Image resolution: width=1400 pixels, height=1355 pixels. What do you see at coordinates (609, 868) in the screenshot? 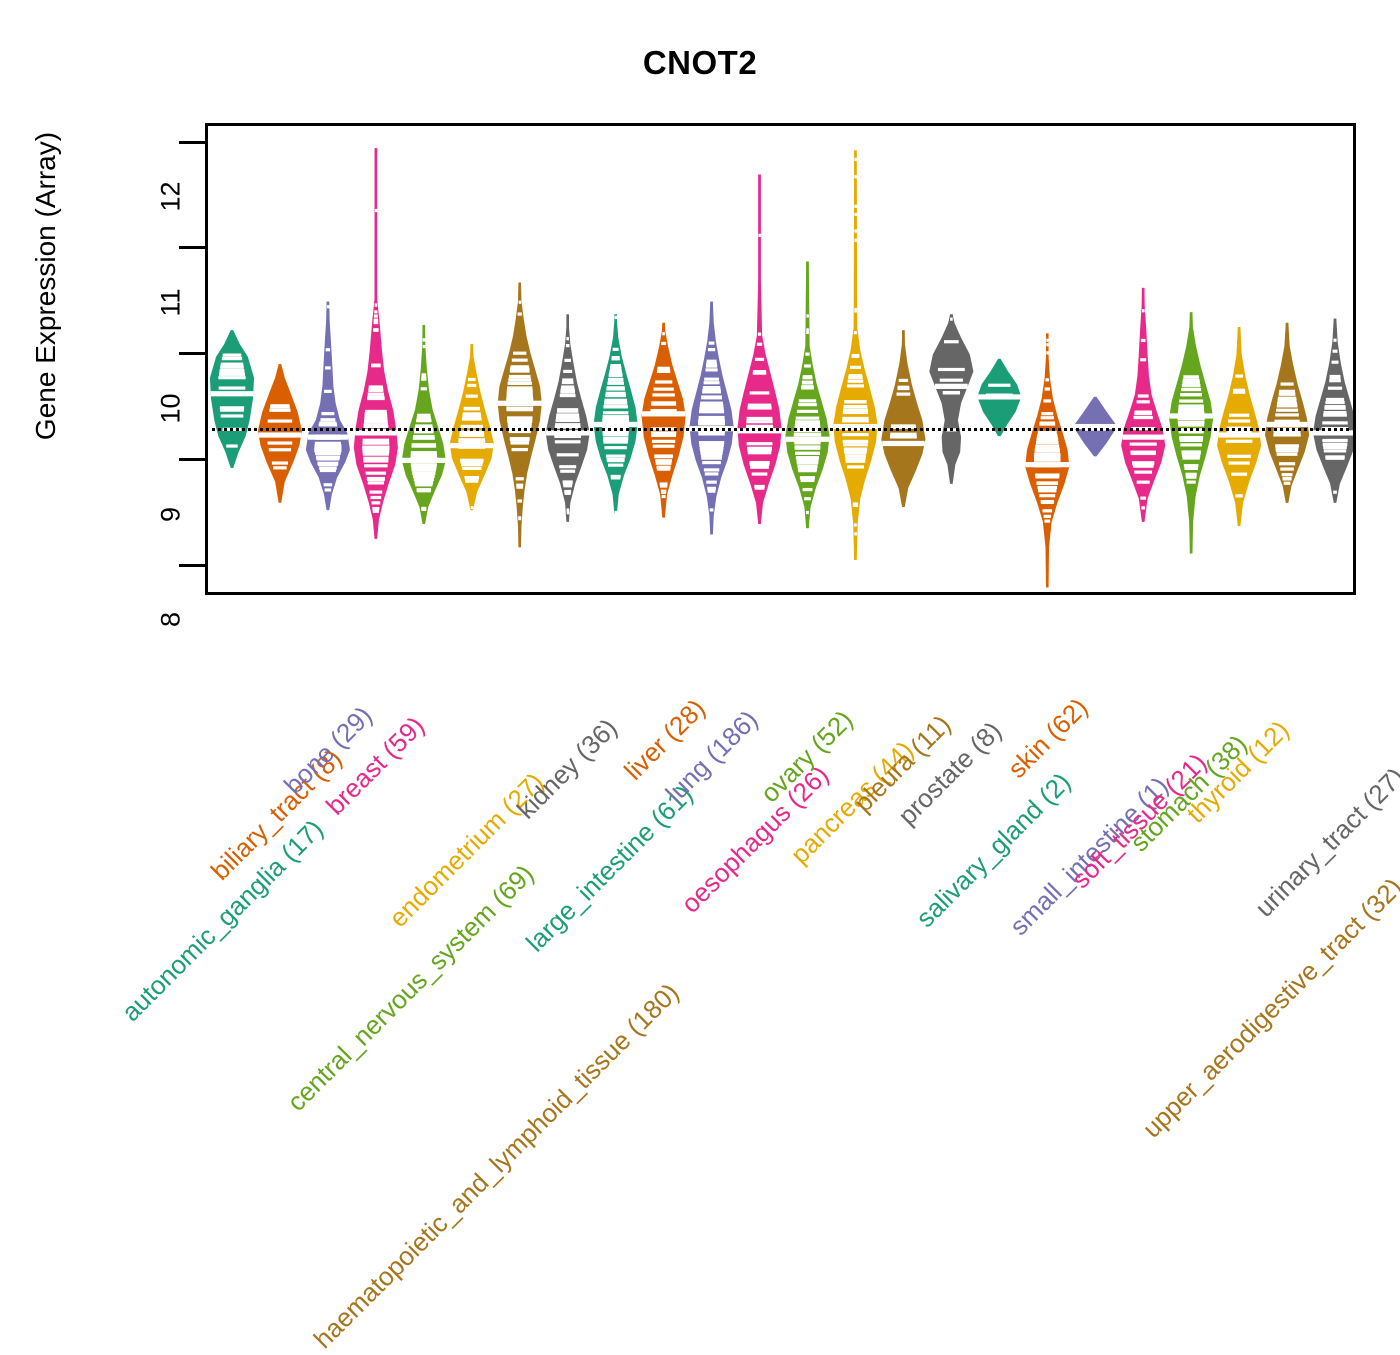
I see `x-axis-tick-label-large_intestine: large_intestine (61)` at bounding box center [609, 868].